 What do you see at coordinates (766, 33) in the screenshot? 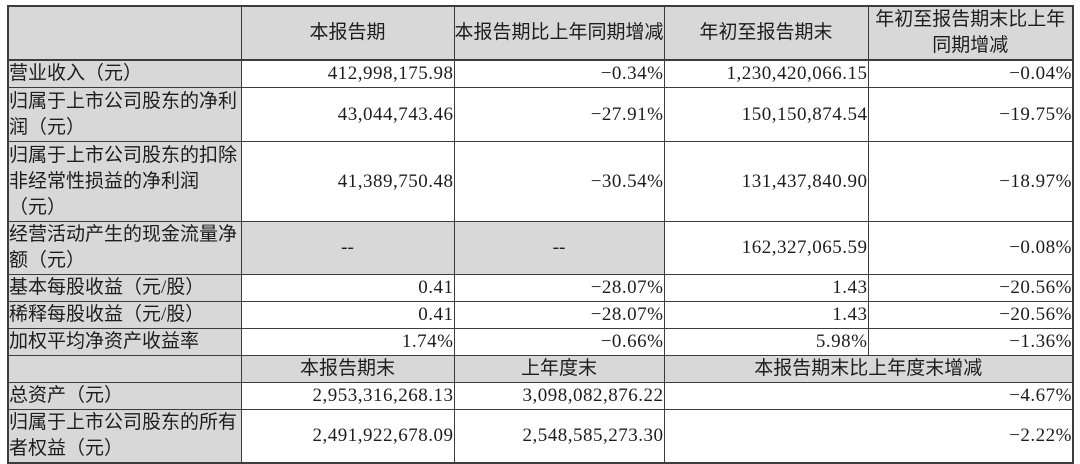
I see `header-cell-ytd: 年初至报告期末` at bounding box center [766, 33].